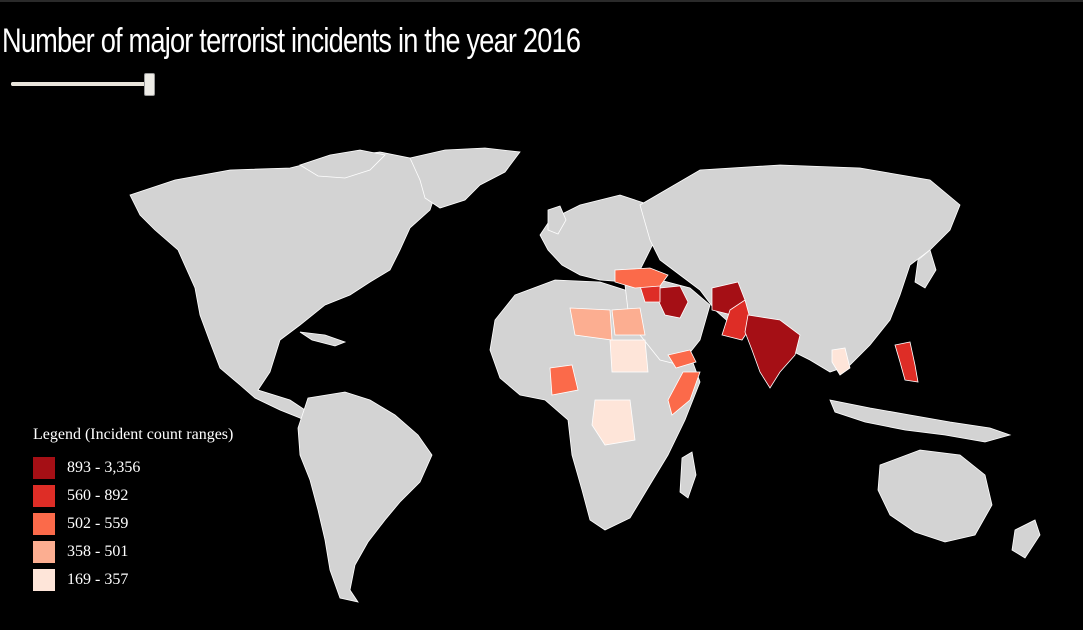 Image resolution: width=1083 pixels, height=630 pixels. What do you see at coordinates (935, 496) in the screenshot?
I see `australia` at bounding box center [935, 496].